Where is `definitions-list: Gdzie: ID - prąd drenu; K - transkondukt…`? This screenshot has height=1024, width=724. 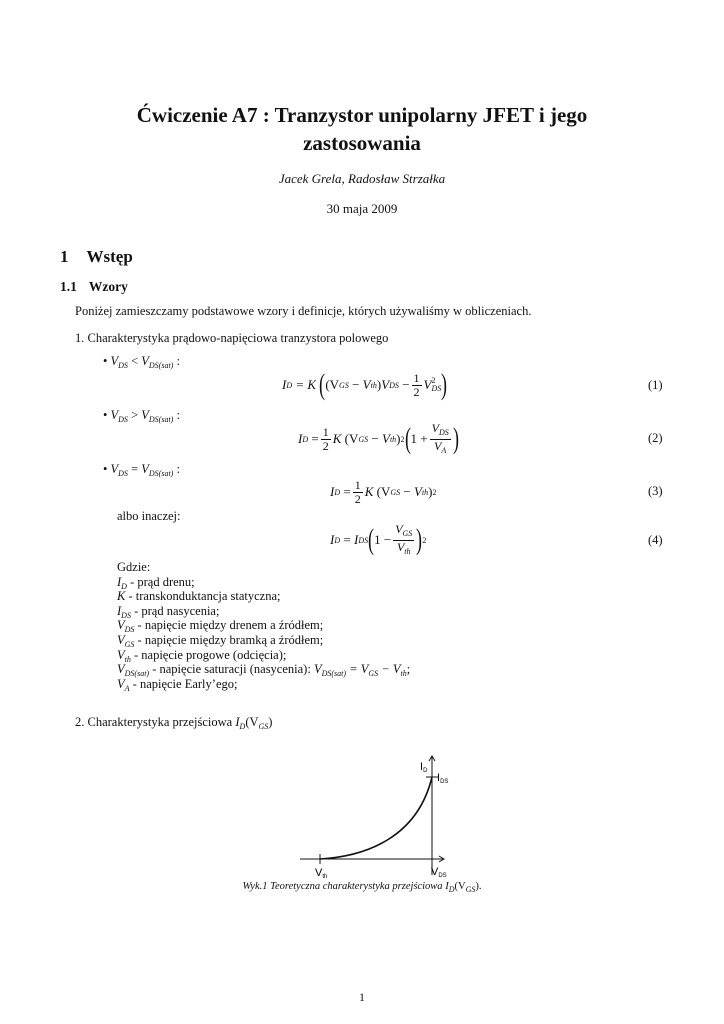
definitions-list: Gdzie: ID - prąd drenu; K - transkondukt… is located at coordinates (264, 626).